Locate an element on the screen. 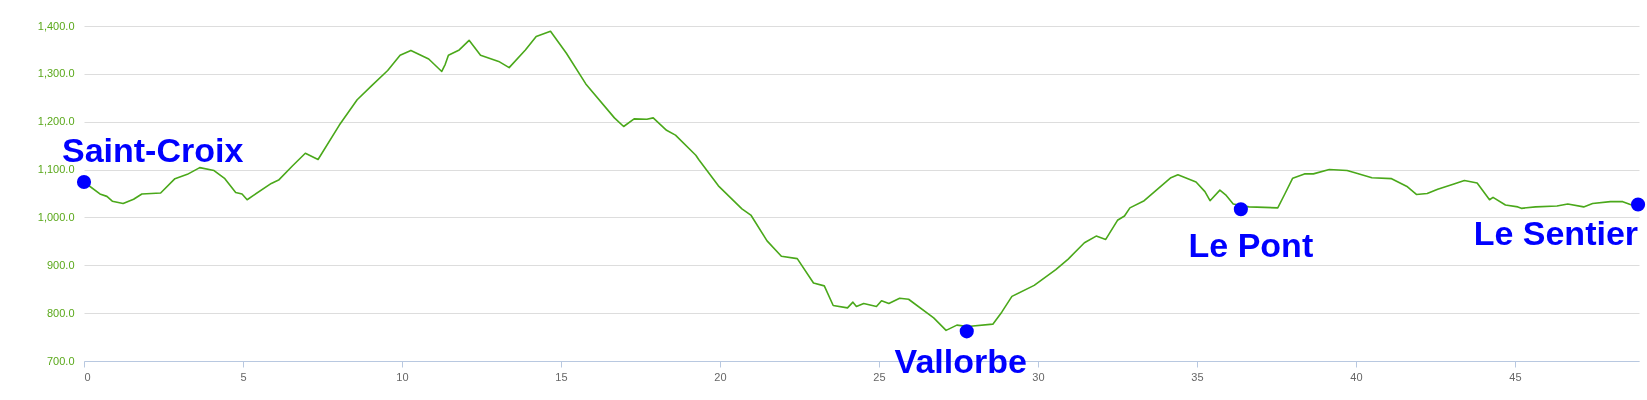 The height and width of the screenshot is (400, 1647). annotation: Le Pont is located at coordinates (1251, 245).